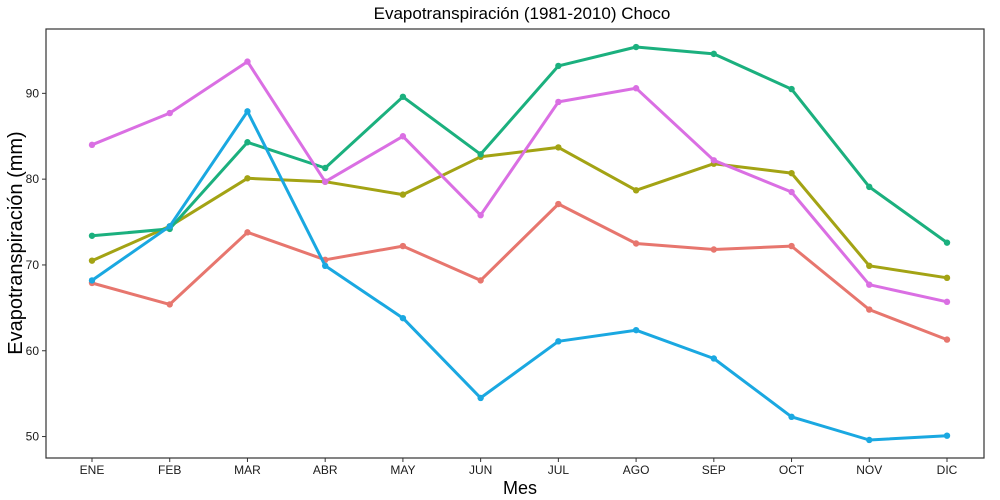  I want to click on x-tick-label: JUL, so click(559, 470).